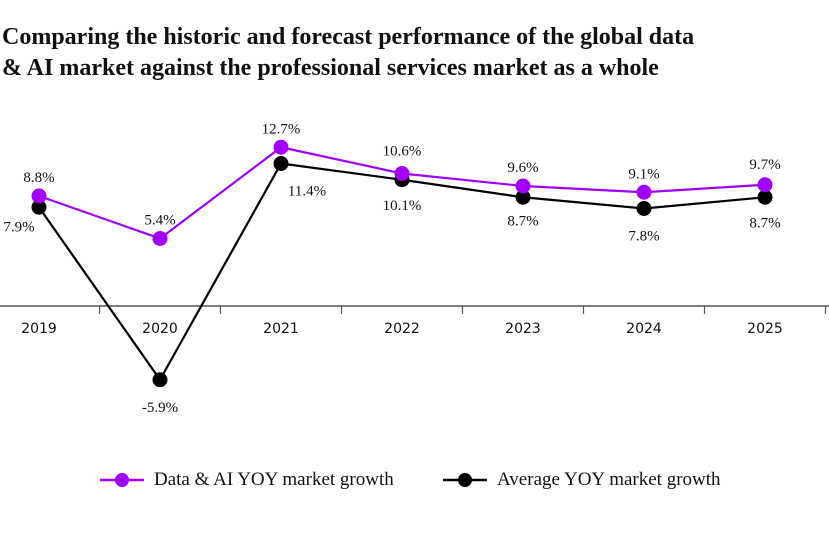  I want to click on data-label-average-2023: 8.7%, so click(522, 221).